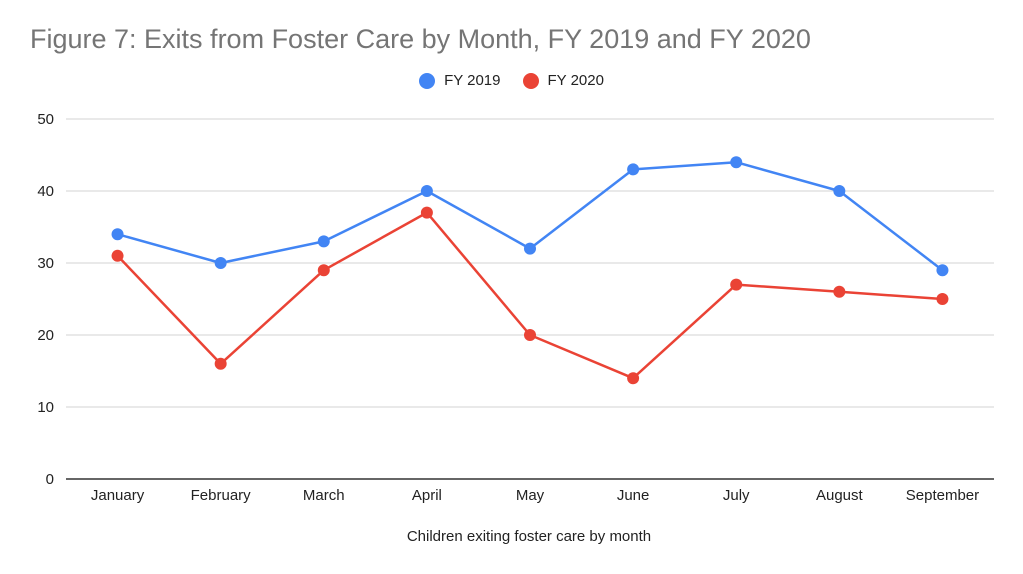 The height and width of the screenshot is (574, 1023). I want to click on x-tick-label: June, so click(633, 495).